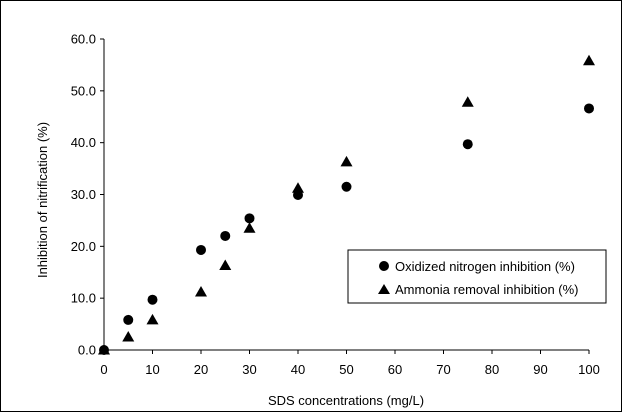 This screenshot has height=417, width=622. I want to click on legend-triangle-marker, so click(384, 289).